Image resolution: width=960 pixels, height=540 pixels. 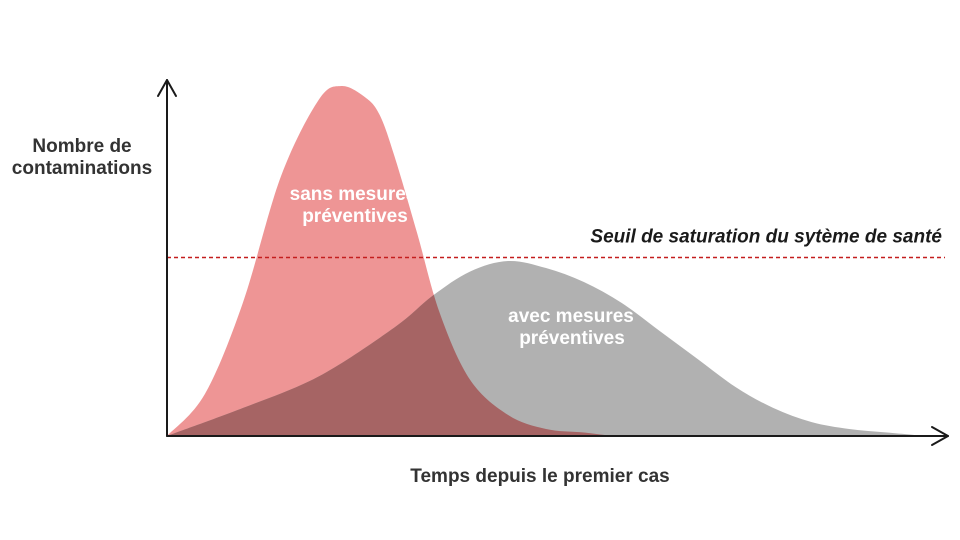 What do you see at coordinates (82, 168) in the screenshot?
I see `y-axis-label-line2: contaminations` at bounding box center [82, 168].